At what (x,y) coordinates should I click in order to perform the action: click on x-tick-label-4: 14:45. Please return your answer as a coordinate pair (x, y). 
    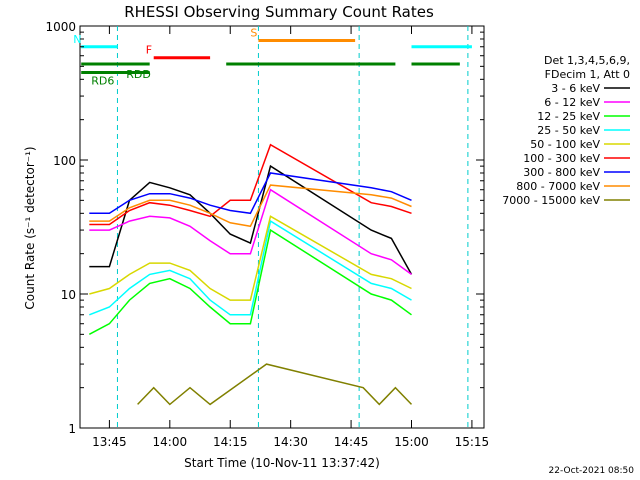
    Looking at the image, I should click on (351, 442).